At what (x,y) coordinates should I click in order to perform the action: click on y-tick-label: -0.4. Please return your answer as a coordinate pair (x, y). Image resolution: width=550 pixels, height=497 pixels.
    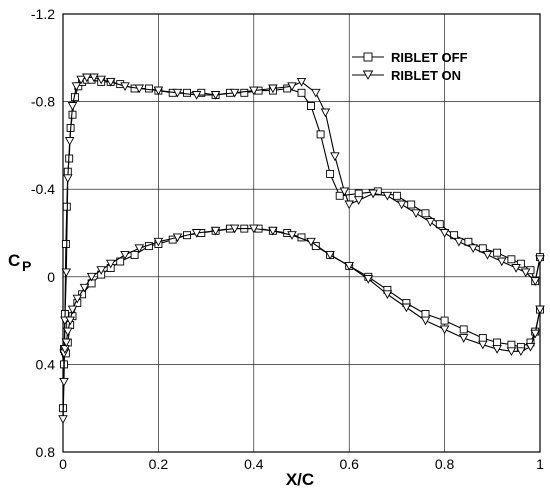
    Looking at the image, I should click on (43, 189).